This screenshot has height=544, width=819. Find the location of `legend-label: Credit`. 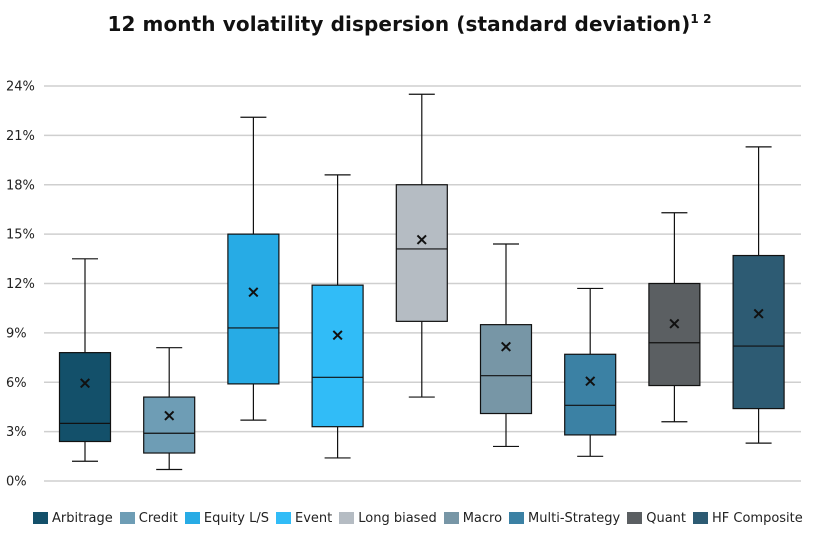

legend-label: Credit is located at coordinates (158, 518).